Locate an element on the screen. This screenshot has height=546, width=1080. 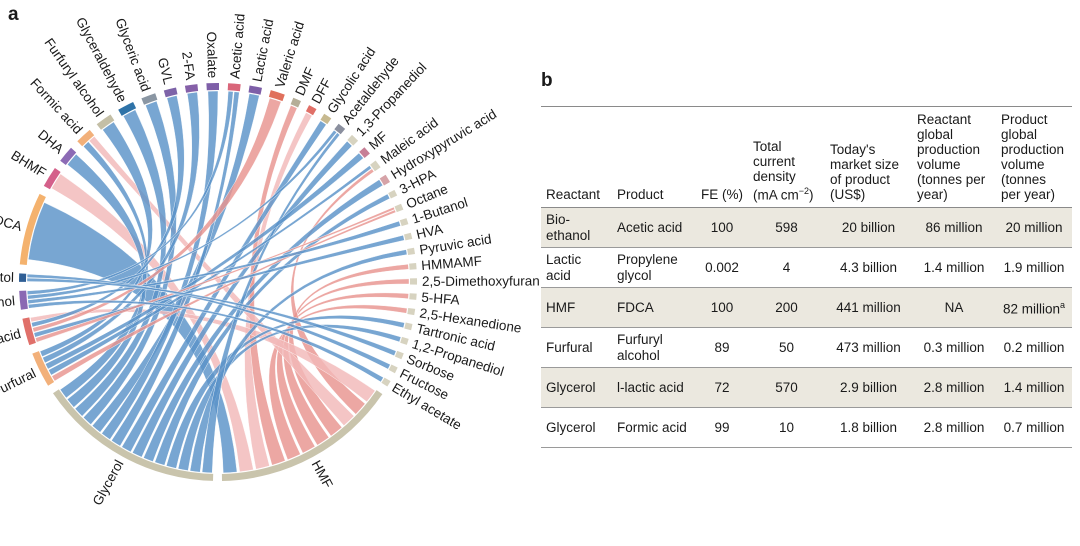
arc-oxalate is located at coordinates (212, 86).